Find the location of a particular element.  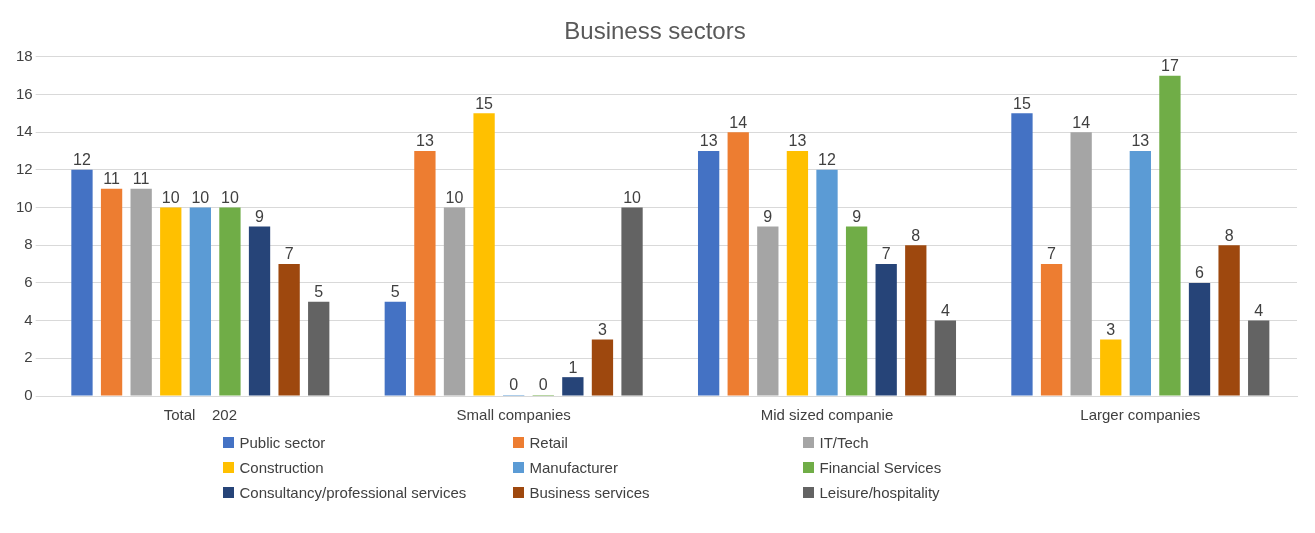

y-tick-label: 12 is located at coordinates (24, 169).